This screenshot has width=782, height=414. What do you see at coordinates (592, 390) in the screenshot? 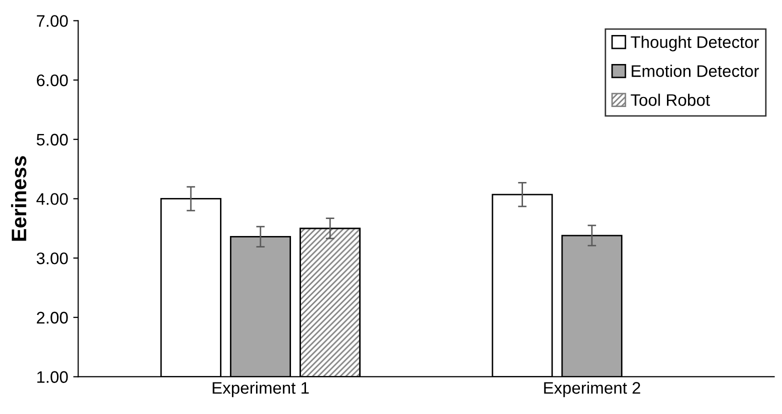
I see `x-tick-label: Experiment 2` at bounding box center [592, 390].